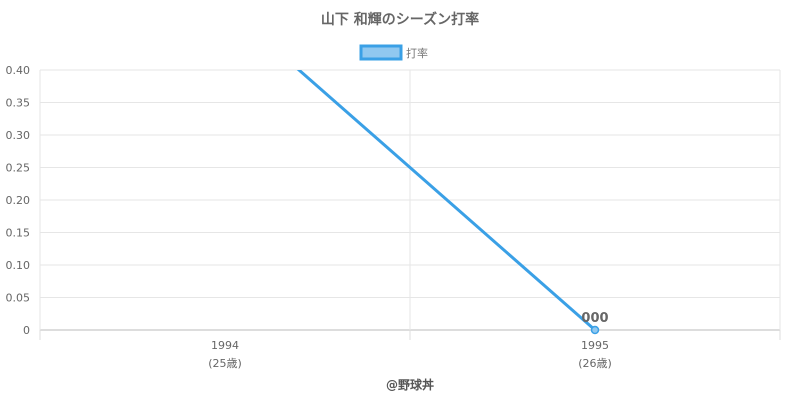 This screenshot has height=400, width=800. What do you see at coordinates (595, 363) in the screenshot?
I see `x-tick-sublabel: (26歳)` at bounding box center [595, 363].